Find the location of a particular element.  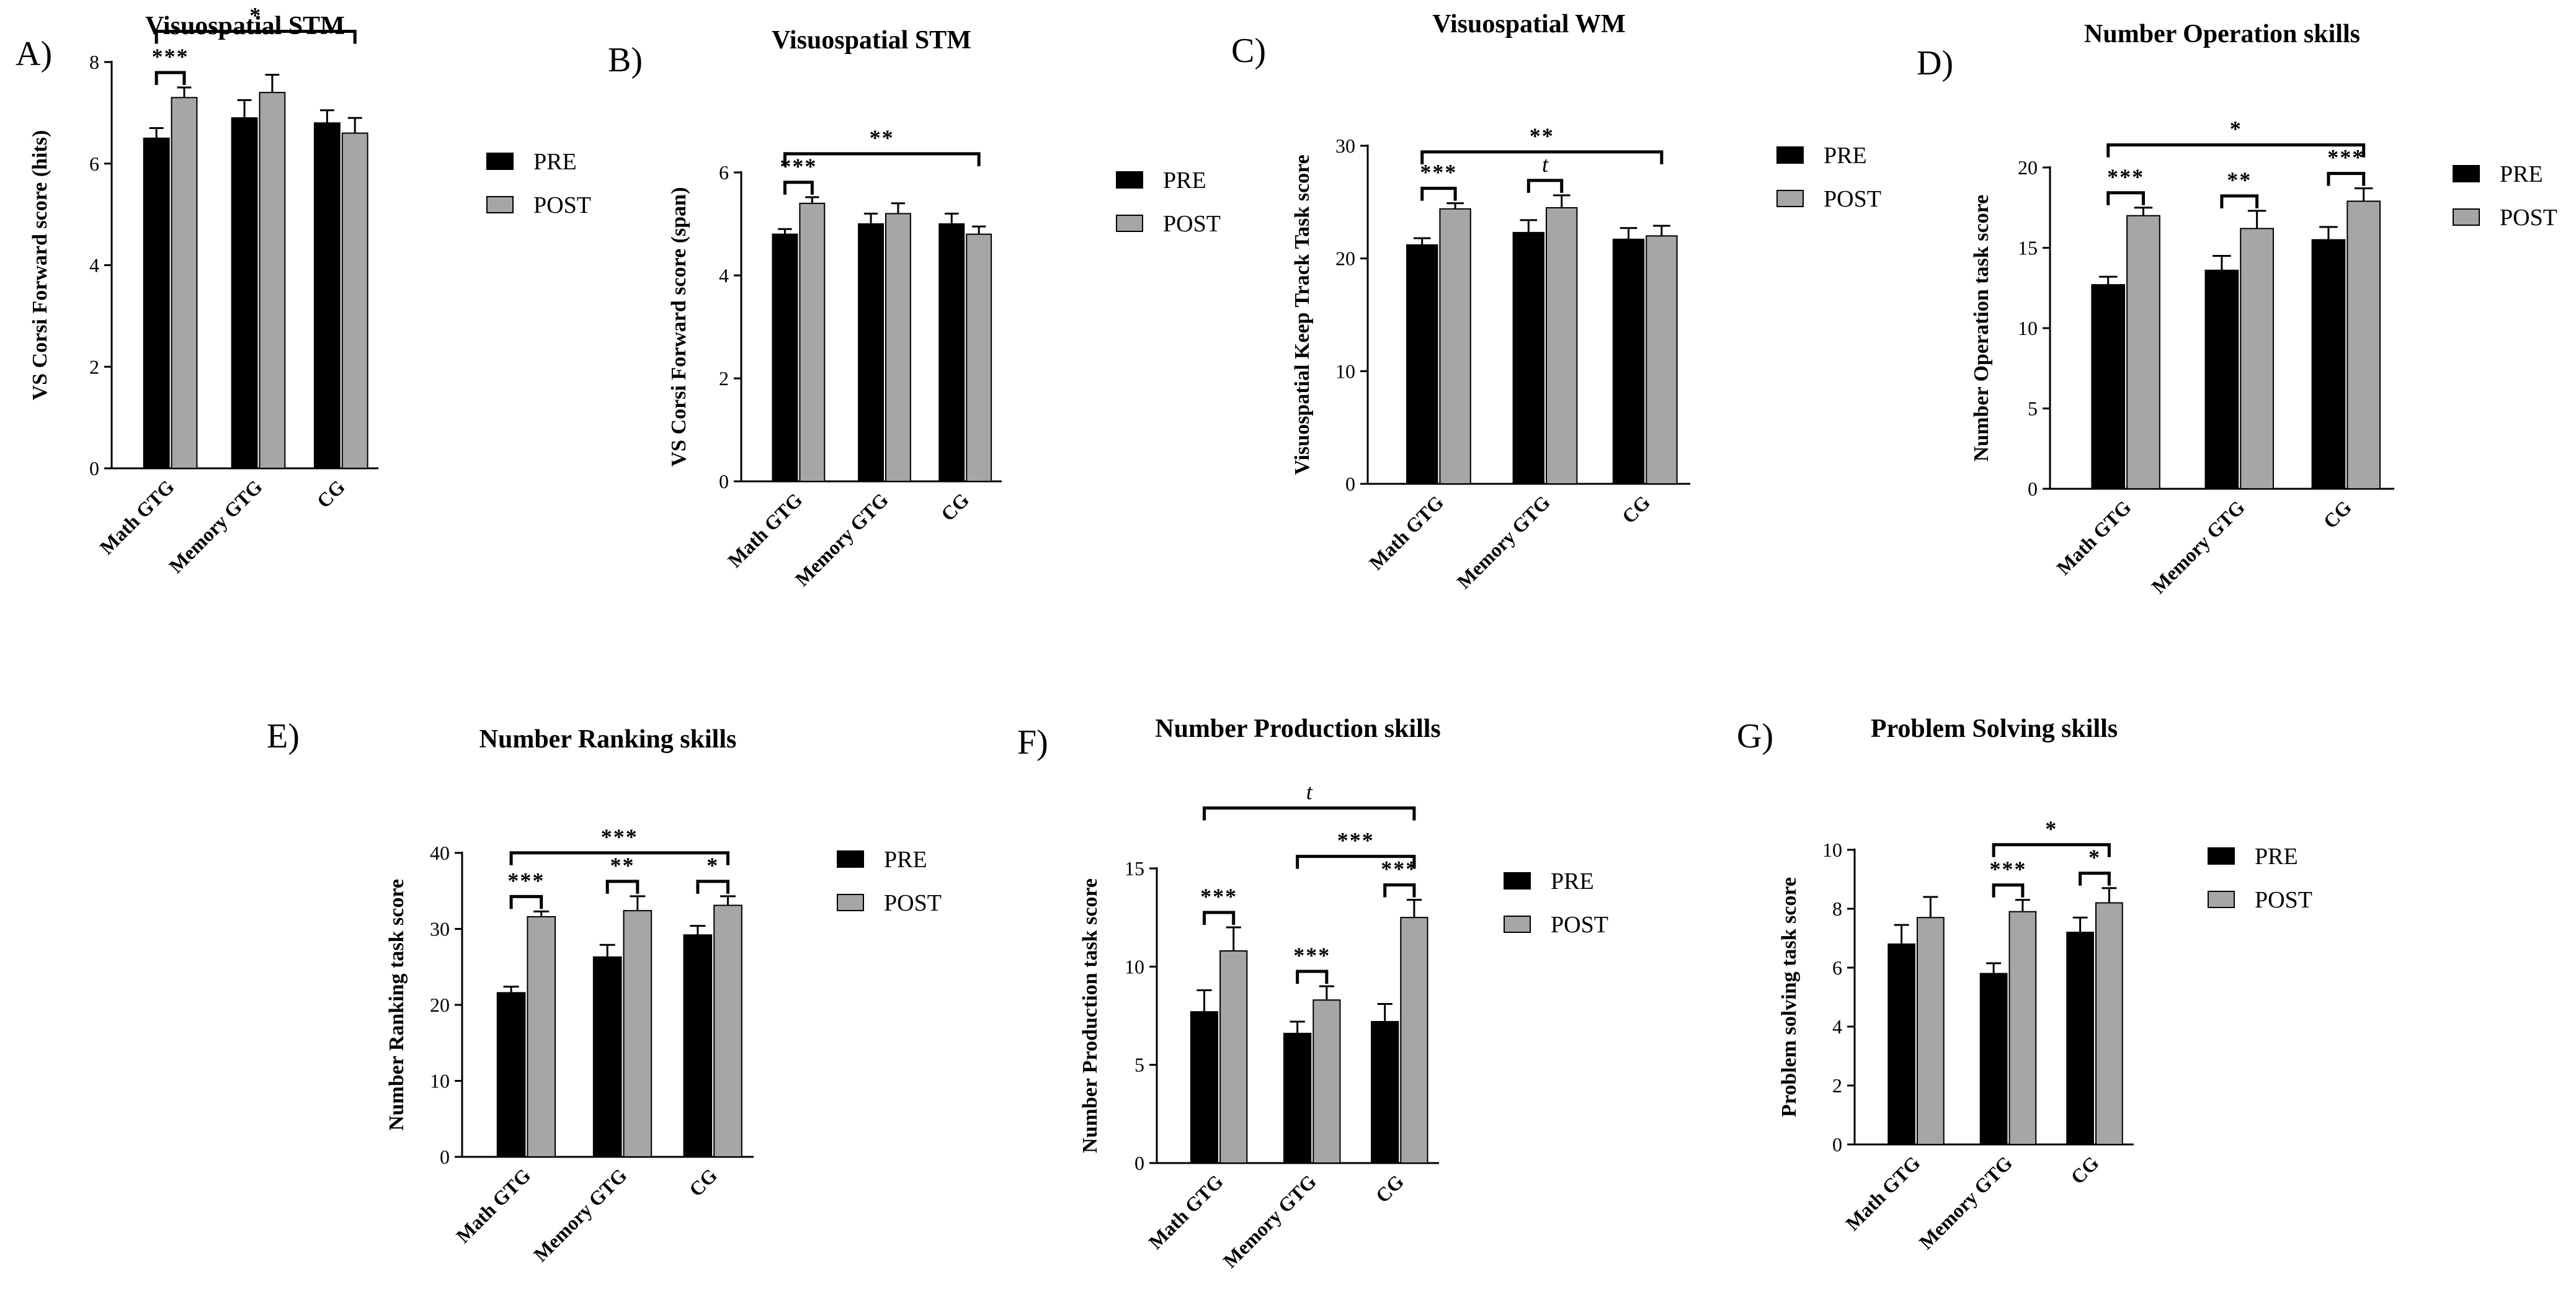

panel-label: G) is located at coordinates (1755, 736).